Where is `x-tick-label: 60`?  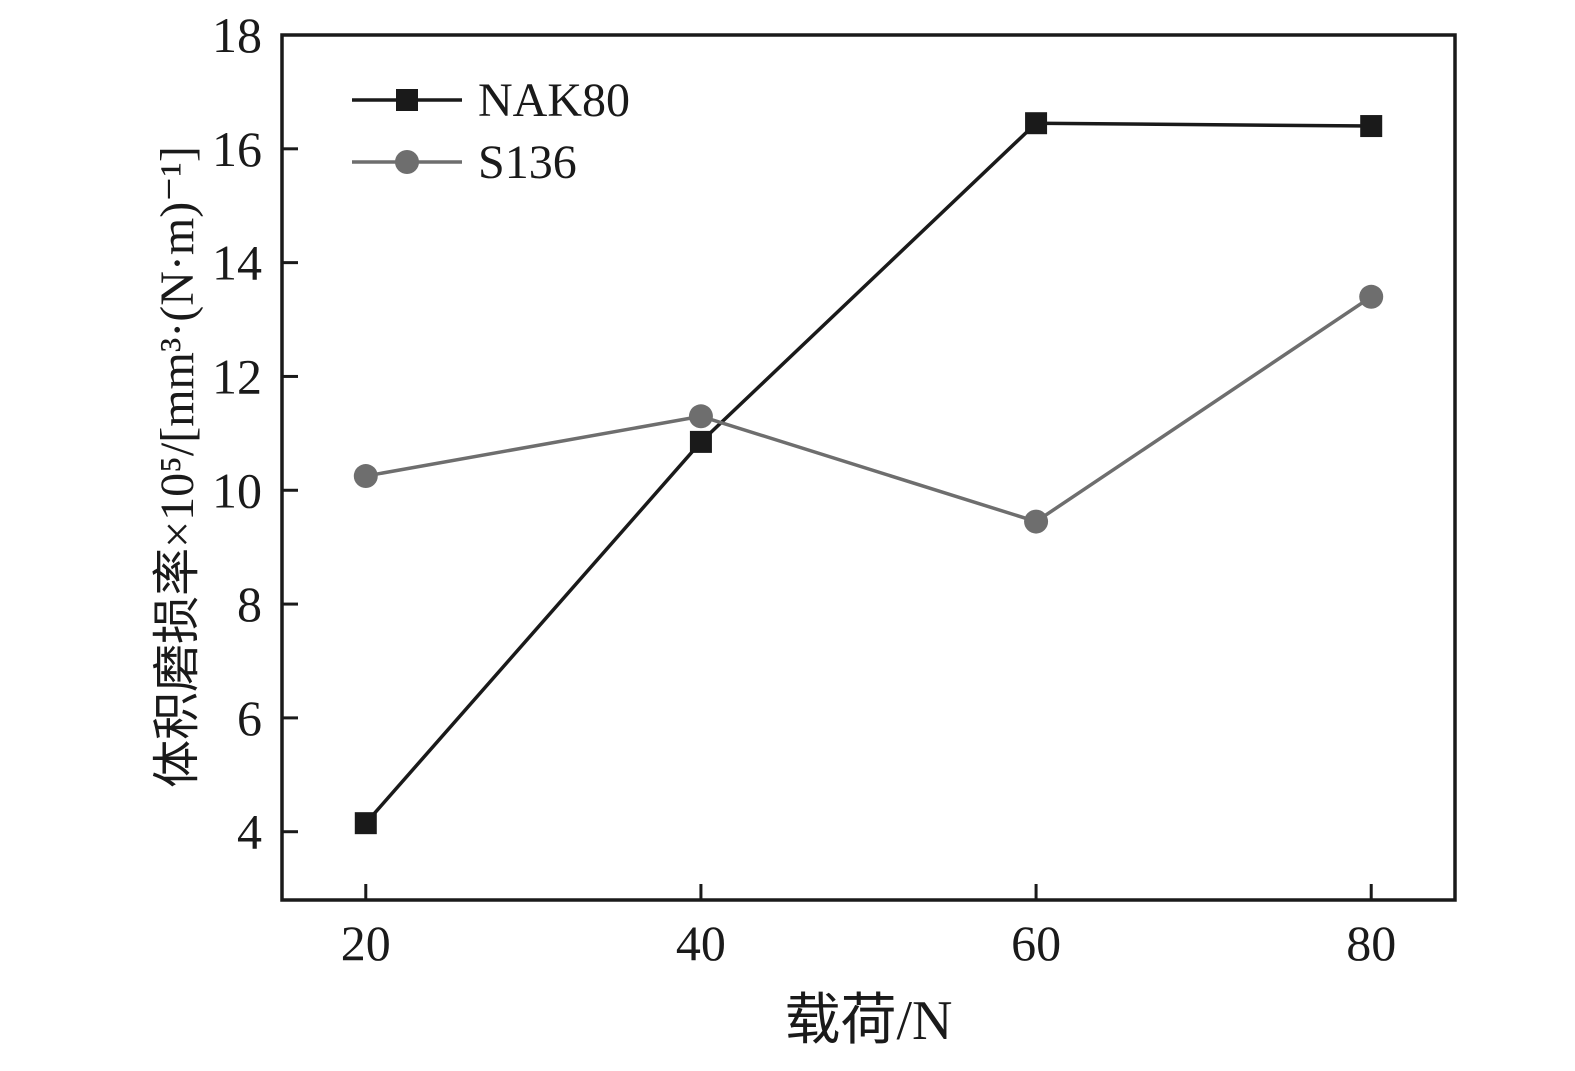
x-tick-label: 60 is located at coordinates (1036, 943).